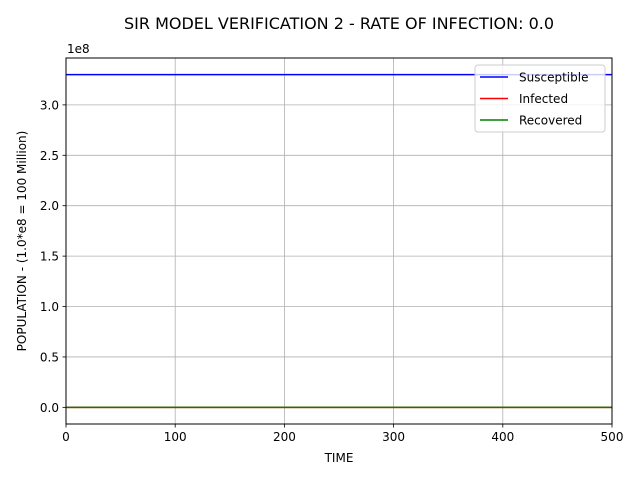  Describe the element at coordinates (49, 408) in the screenshot. I see `y-tick-label: 0.0` at that location.